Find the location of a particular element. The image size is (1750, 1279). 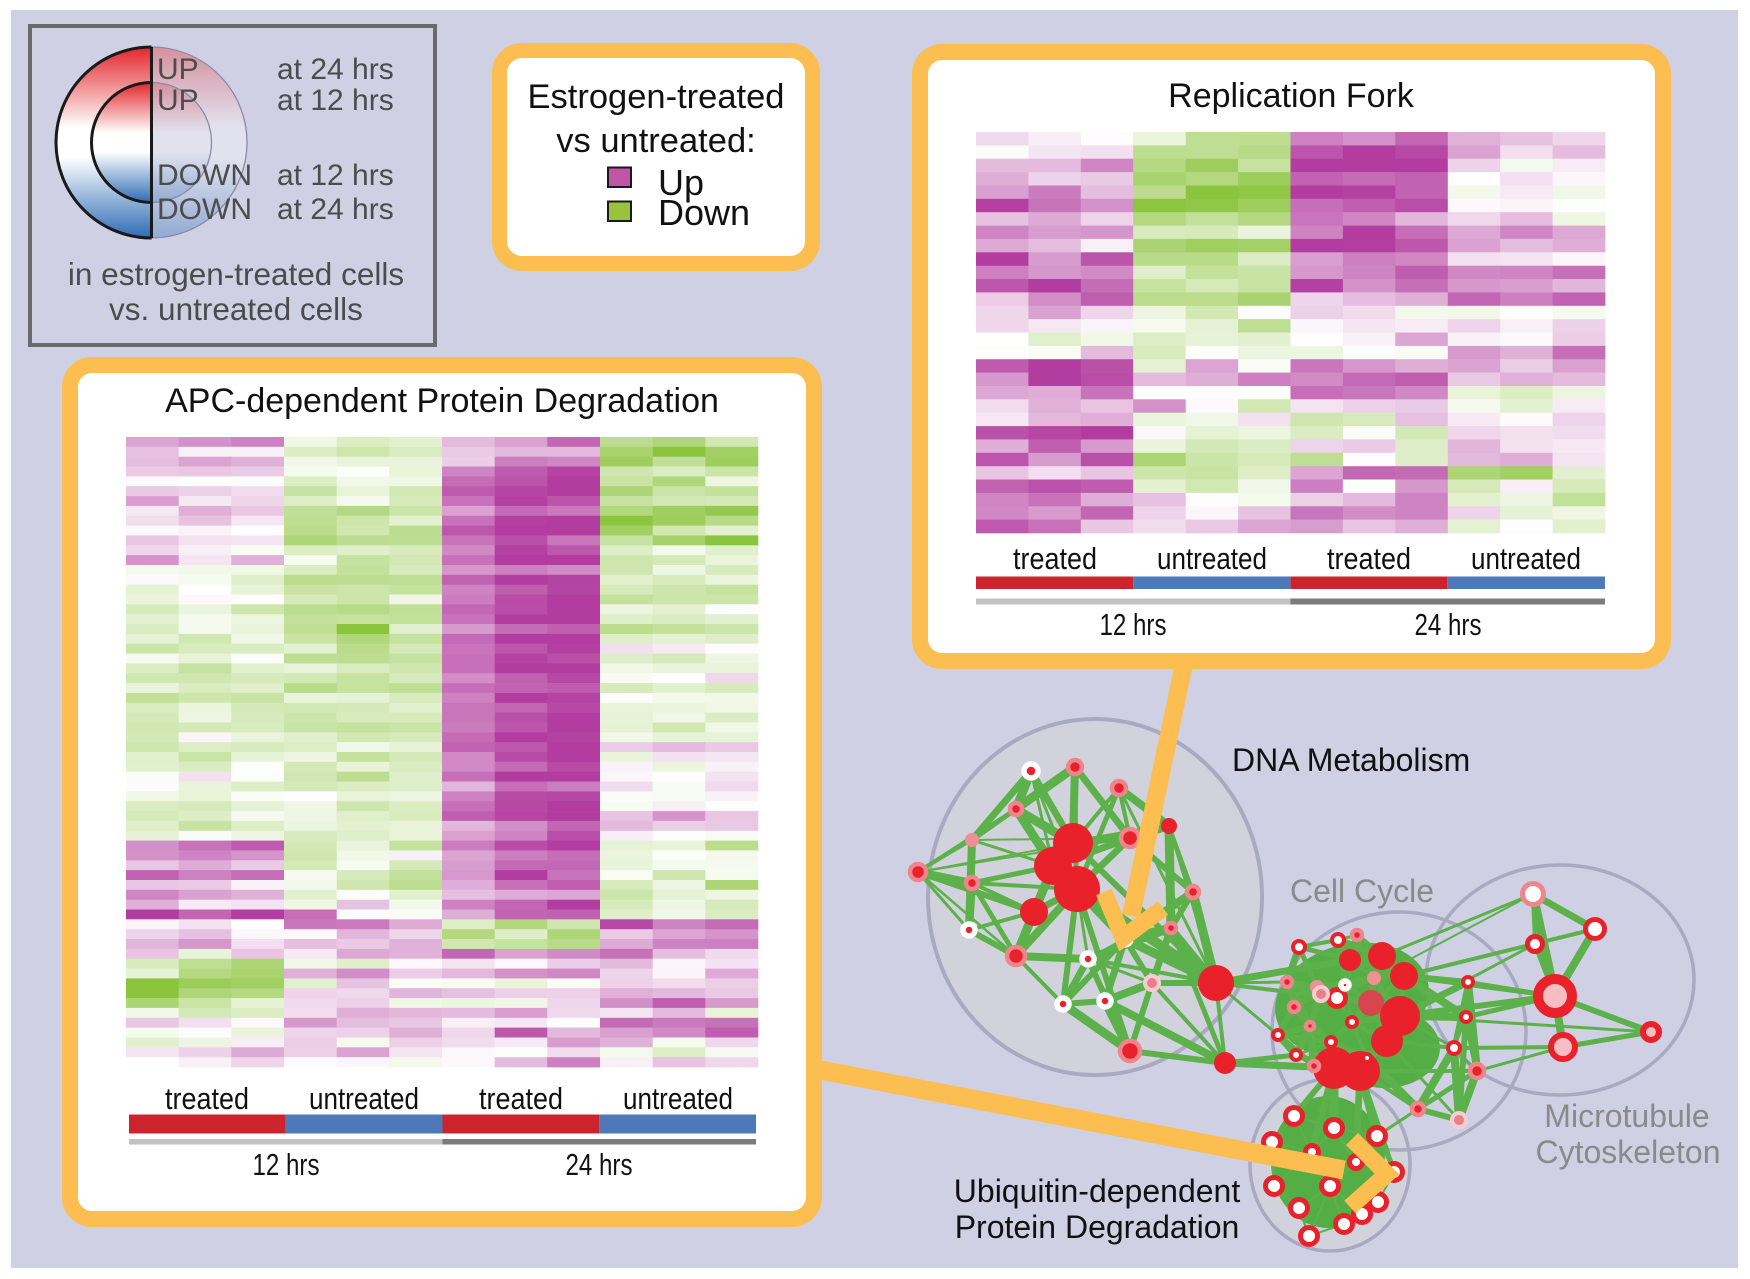

svg-text: Replication Fork is located at coordinates (1291, 96).